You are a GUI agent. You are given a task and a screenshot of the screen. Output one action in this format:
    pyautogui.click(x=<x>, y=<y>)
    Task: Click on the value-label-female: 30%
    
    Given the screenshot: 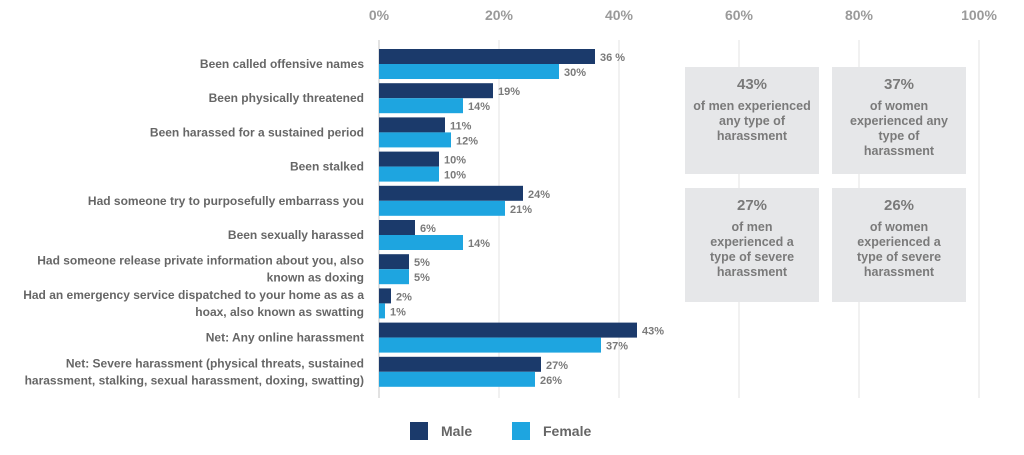 What is the action you would take?
    pyautogui.click(x=575, y=73)
    